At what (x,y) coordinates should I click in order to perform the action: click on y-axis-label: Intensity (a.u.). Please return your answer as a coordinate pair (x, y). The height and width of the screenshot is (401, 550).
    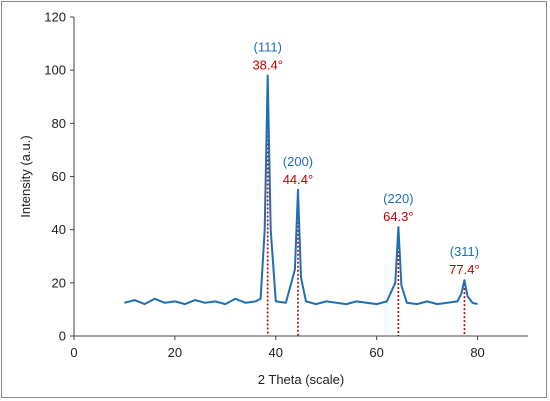
    Looking at the image, I should click on (25, 176).